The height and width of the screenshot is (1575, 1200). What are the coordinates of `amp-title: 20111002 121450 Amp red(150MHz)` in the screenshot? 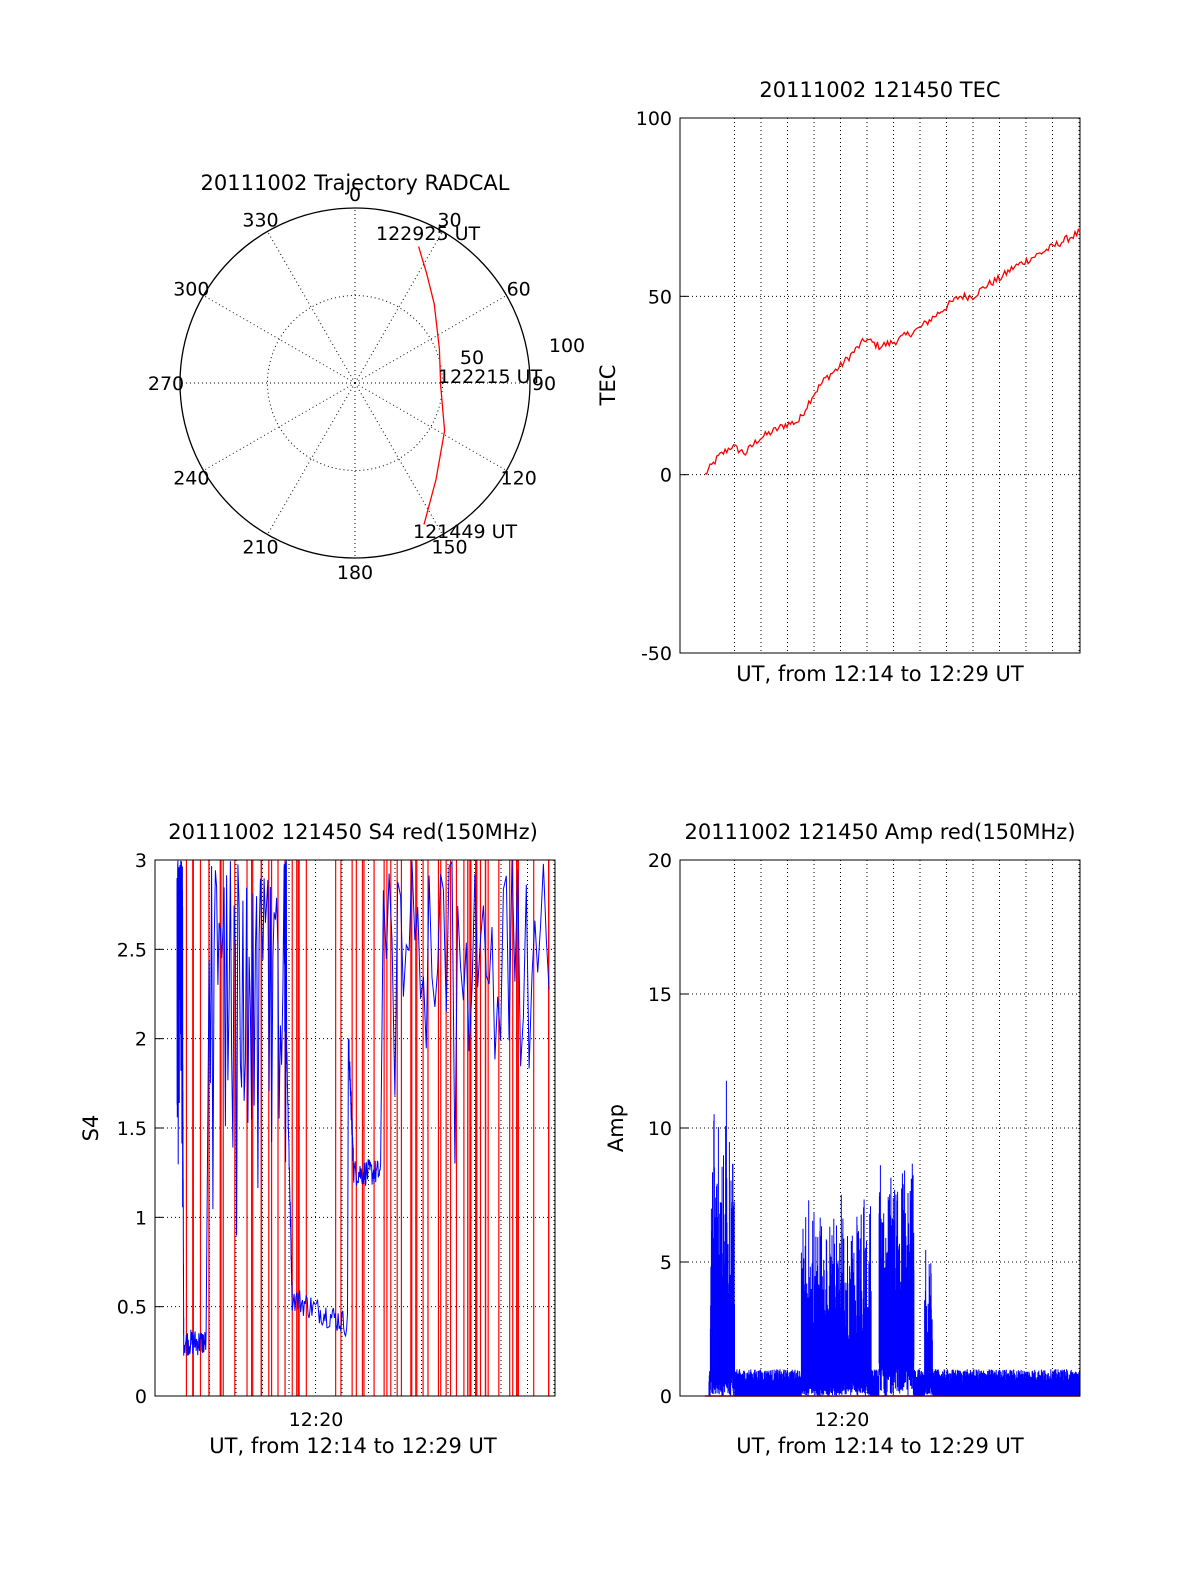 It's located at (879, 832).